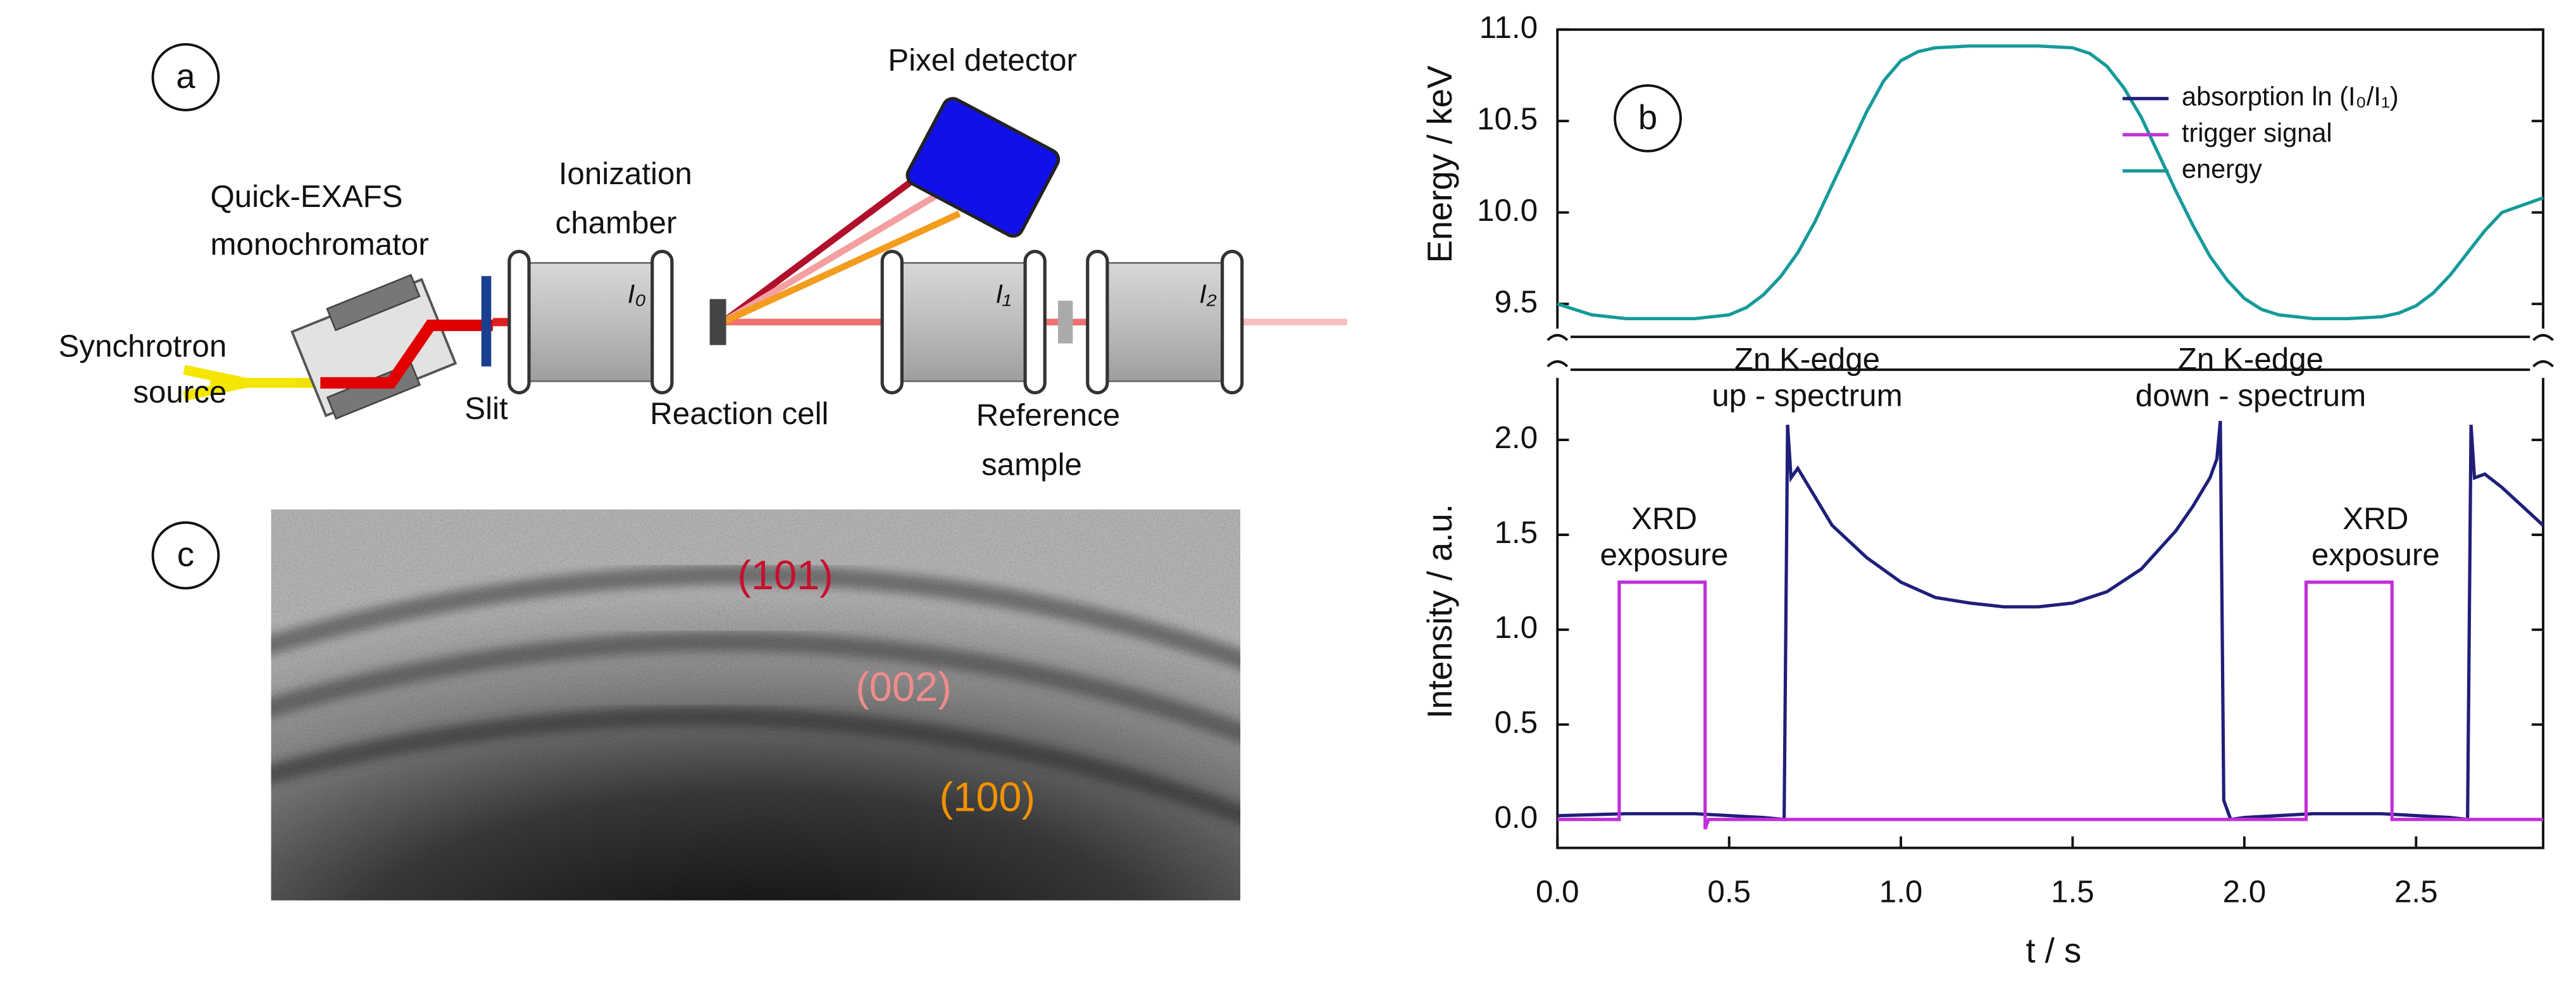  I want to click on panel-label: b, so click(1647, 117).